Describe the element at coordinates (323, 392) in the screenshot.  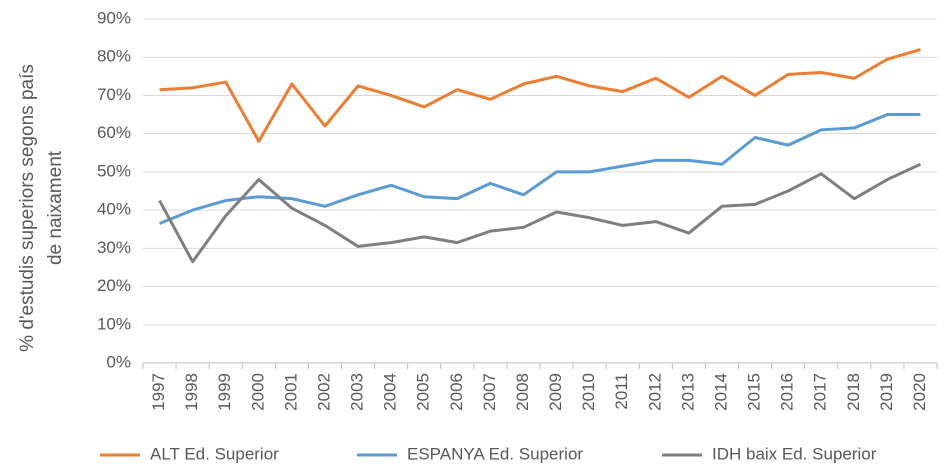
I see `x-tick-label: 2002` at that location.